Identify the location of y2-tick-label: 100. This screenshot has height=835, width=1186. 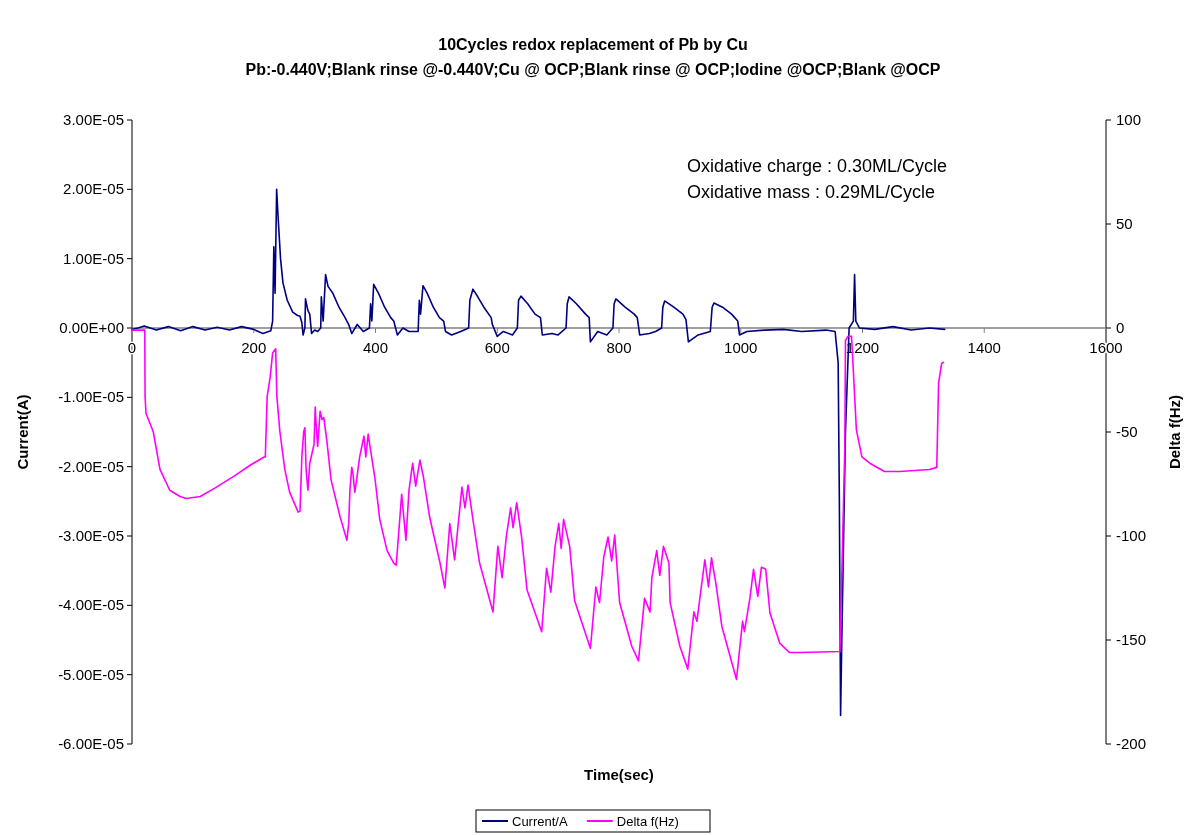
(1129, 119).